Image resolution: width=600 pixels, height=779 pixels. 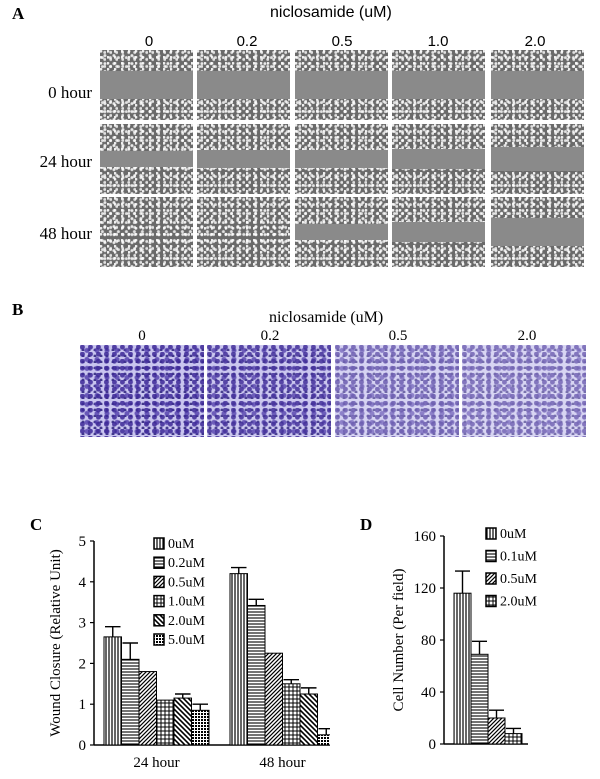 What do you see at coordinates (187, 602) in the screenshot?
I see `legend-label: 1.0uM` at bounding box center [187, 602].